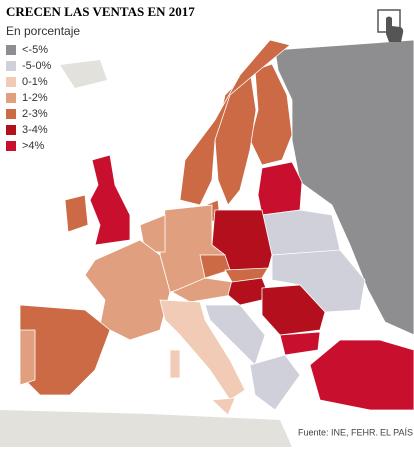  What do you see at coordinates (35, 50) in the screenshot?
I see `legend-label: <-5%` at bounding box center [35, 50].